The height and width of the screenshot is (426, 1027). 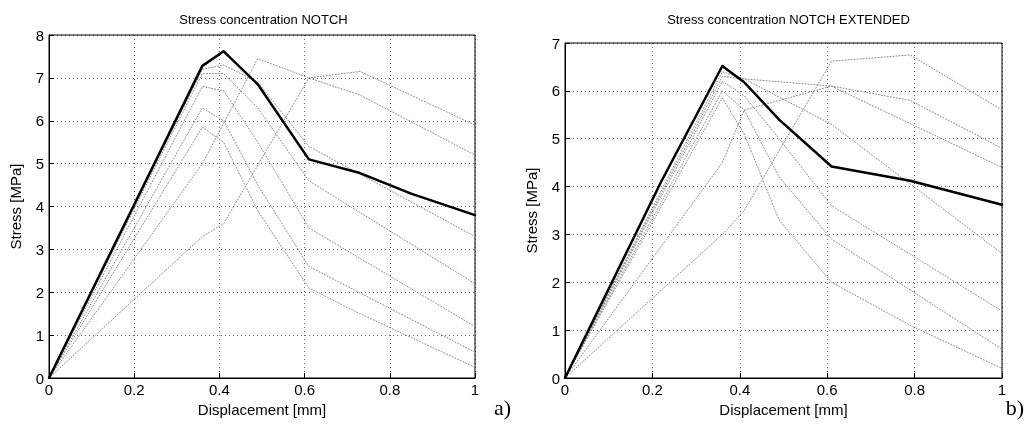 What do you see at coordinates (502, 407) in the screenshot?
I see `text: a)` at bounding box center [502, 407].